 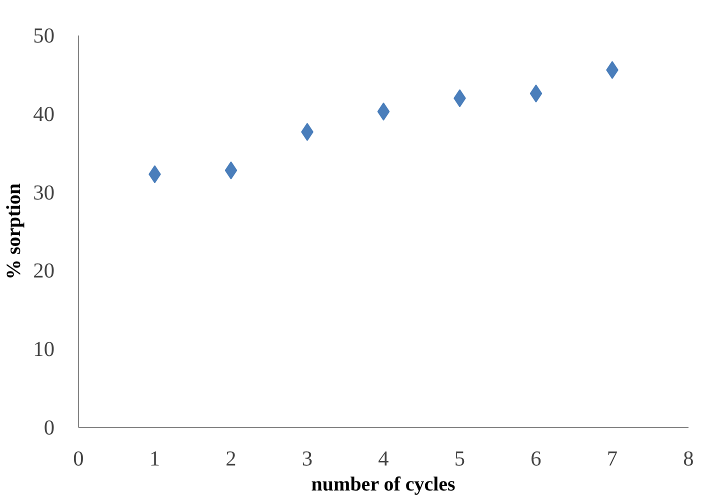 I want to click on x-tick-label: 3, so click(x=307, y=458).